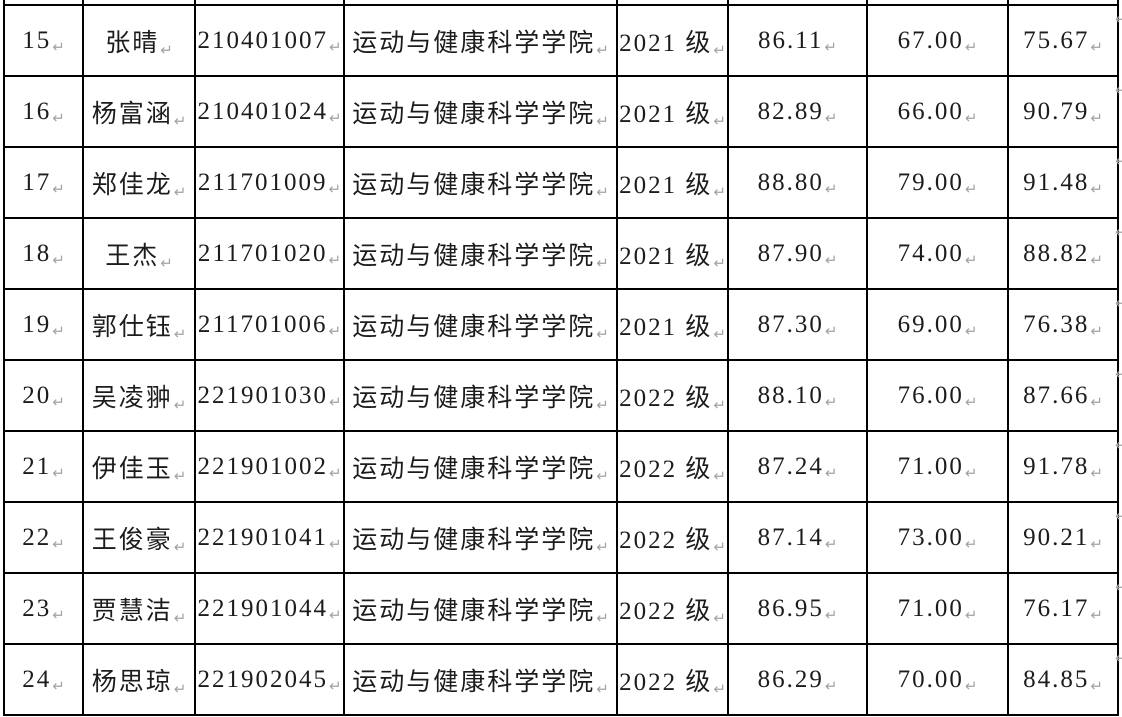 This screenshot has height=717, width=1122. I want to click on cell-row-number: 16↵, so click(43, 111).